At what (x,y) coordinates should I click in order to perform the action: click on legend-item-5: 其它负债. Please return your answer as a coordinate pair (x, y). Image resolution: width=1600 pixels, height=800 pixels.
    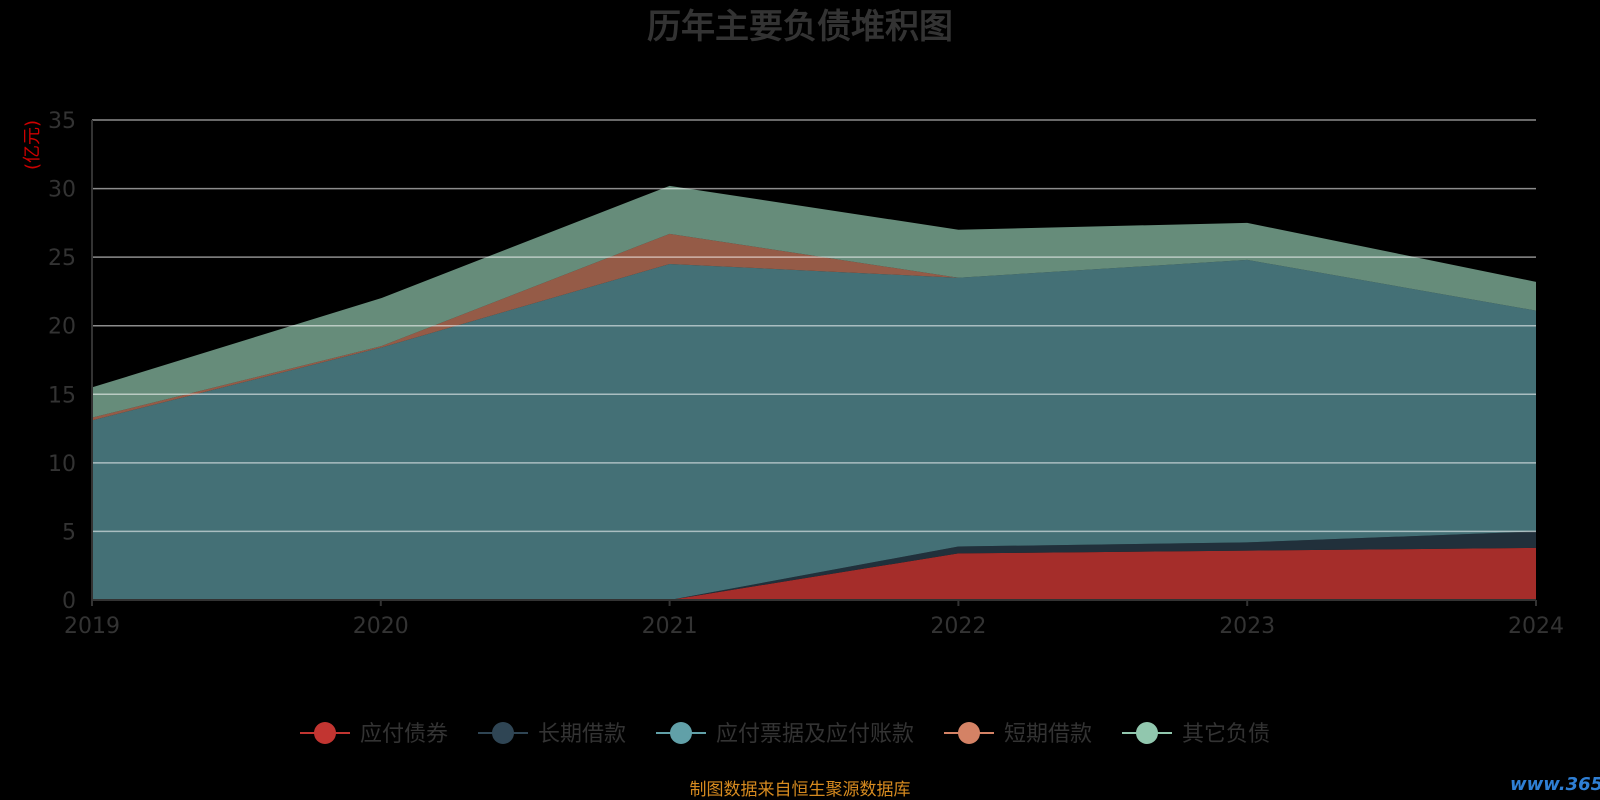
    Looking at the image, I should click on (1196, 734).